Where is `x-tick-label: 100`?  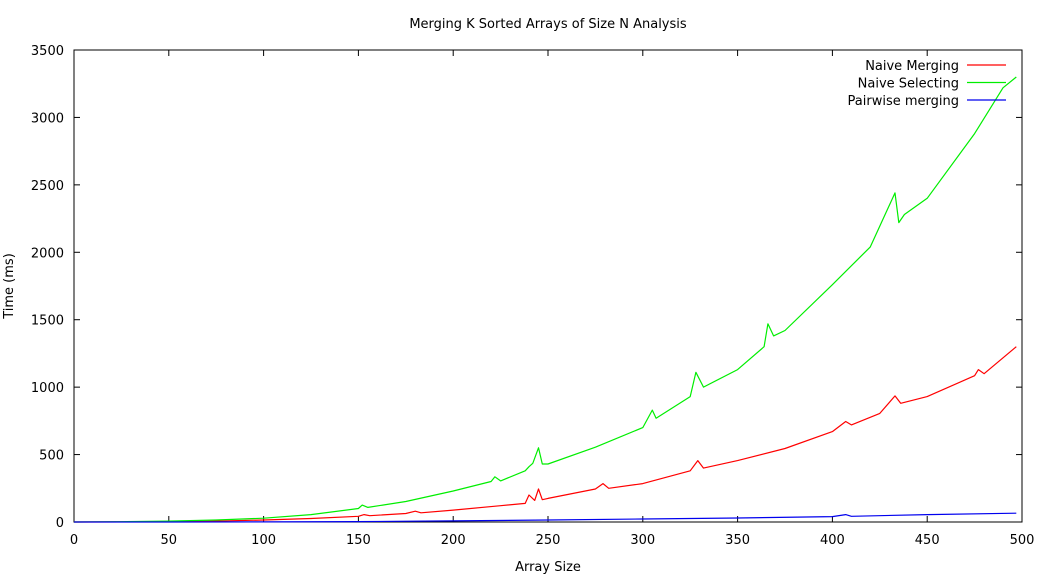 x-tick-label: 100 is located at coordinates (263, 540).